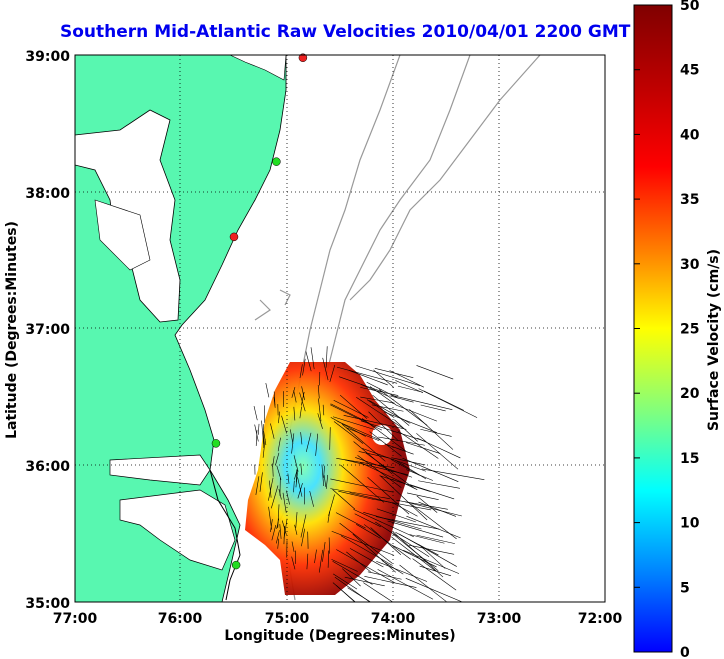  I want to click on bay-tributary, so click(122, 235).